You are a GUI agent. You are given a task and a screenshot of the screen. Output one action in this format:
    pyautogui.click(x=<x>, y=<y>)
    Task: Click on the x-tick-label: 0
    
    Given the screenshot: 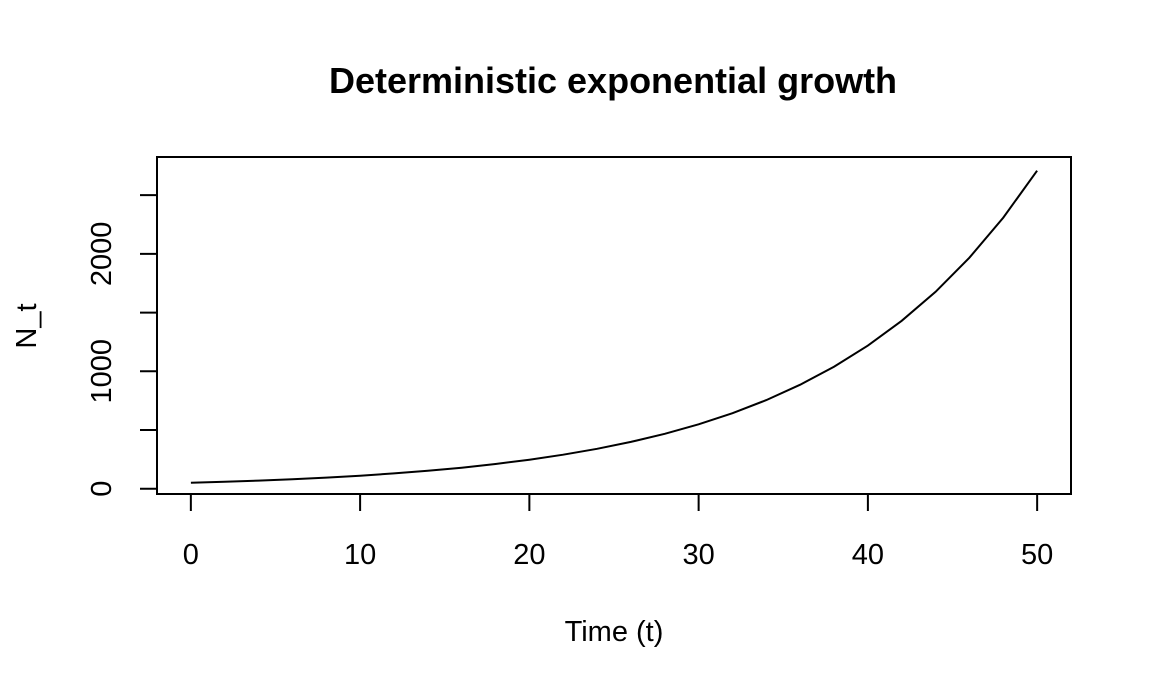 What is the action you would take?
    pyautogui.click(x=191, y=555)
    